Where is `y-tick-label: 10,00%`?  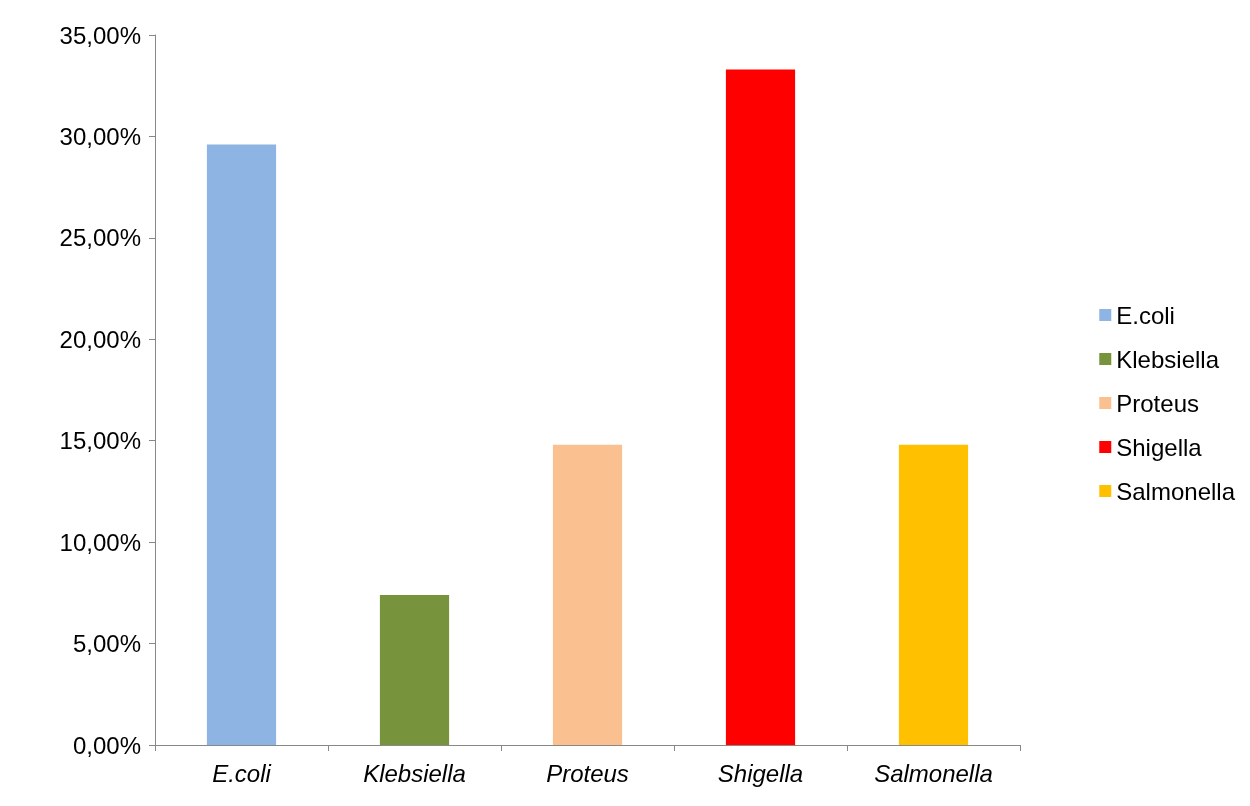
y-tick-label: 10,00% is located at coordinates (100, 542).